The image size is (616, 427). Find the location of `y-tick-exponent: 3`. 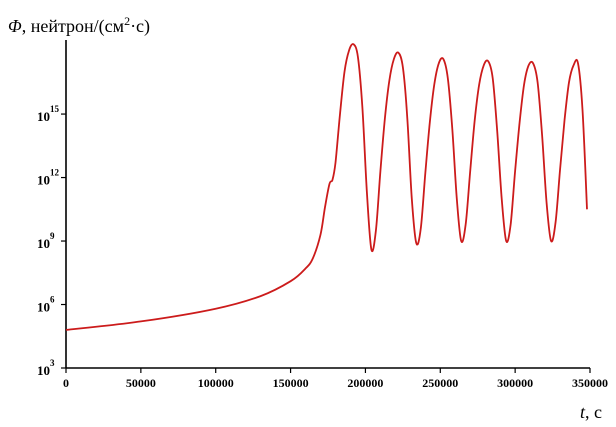

y-tick-exponent: 3 is located at coordinates (52, 363).